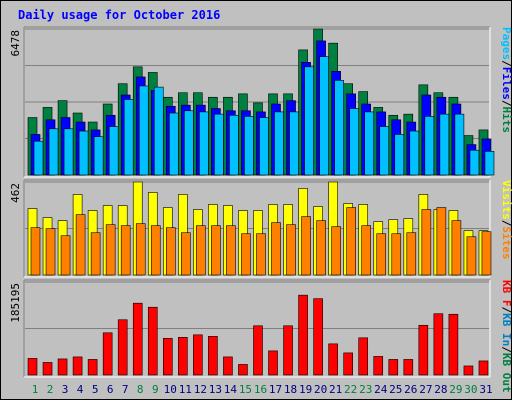 Image resolution: width=512 pixels, height=400 pixels. What do you see at coordinates (110, 389) in the screenshot?
I see `day-label-6: 6` at bounding box center [110, 389].